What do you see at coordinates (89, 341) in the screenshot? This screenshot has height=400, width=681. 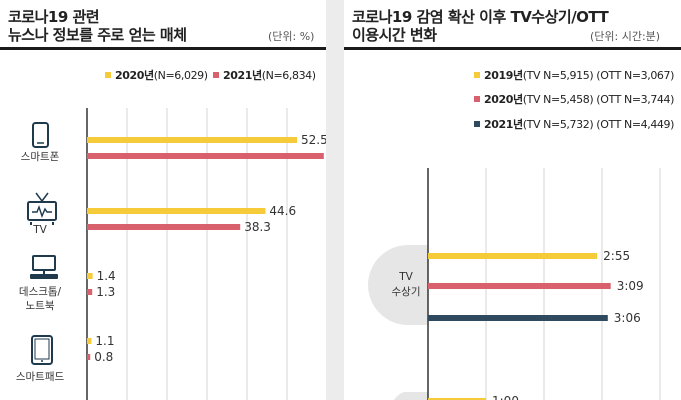 I see `bar-2020년-스마트패드` at bounding box center [89, 341].